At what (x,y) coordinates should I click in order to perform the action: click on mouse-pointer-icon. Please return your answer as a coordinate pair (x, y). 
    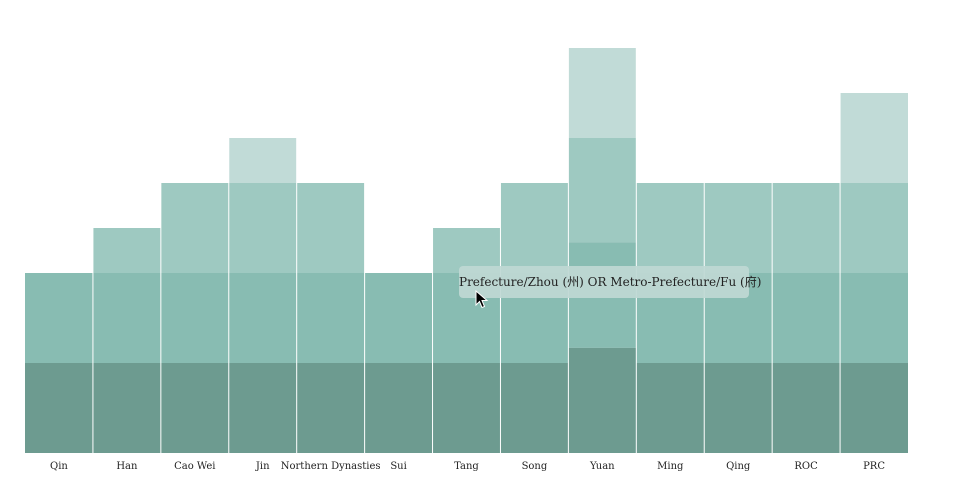
    Looking at the image, I should click on (482, 299).